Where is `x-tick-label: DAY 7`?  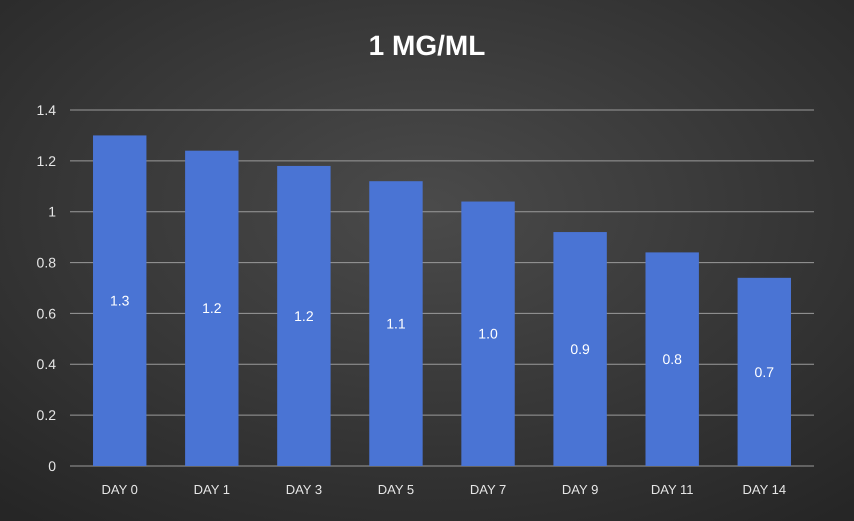 x-tick-label: DAY 7 is located at coordinates (488, 489).